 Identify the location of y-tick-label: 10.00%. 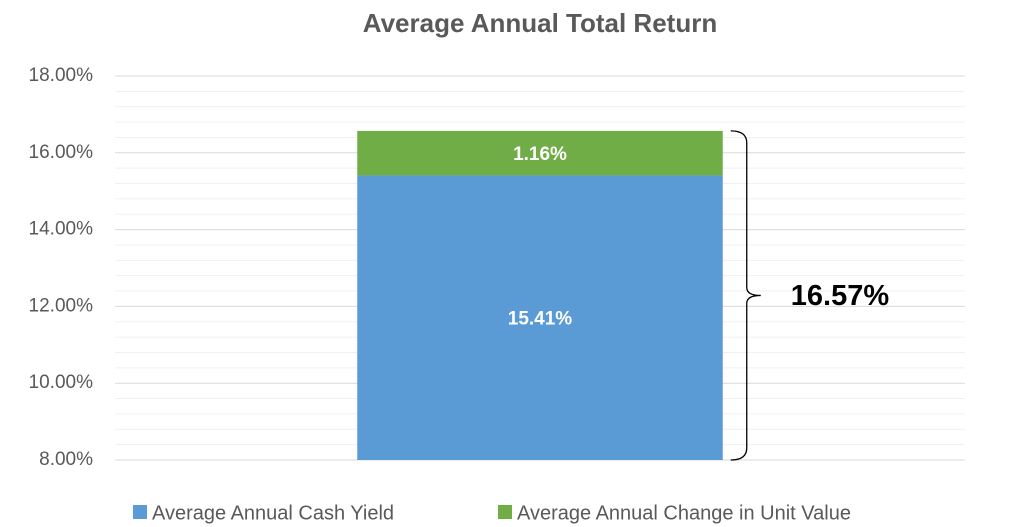
(61, 382).